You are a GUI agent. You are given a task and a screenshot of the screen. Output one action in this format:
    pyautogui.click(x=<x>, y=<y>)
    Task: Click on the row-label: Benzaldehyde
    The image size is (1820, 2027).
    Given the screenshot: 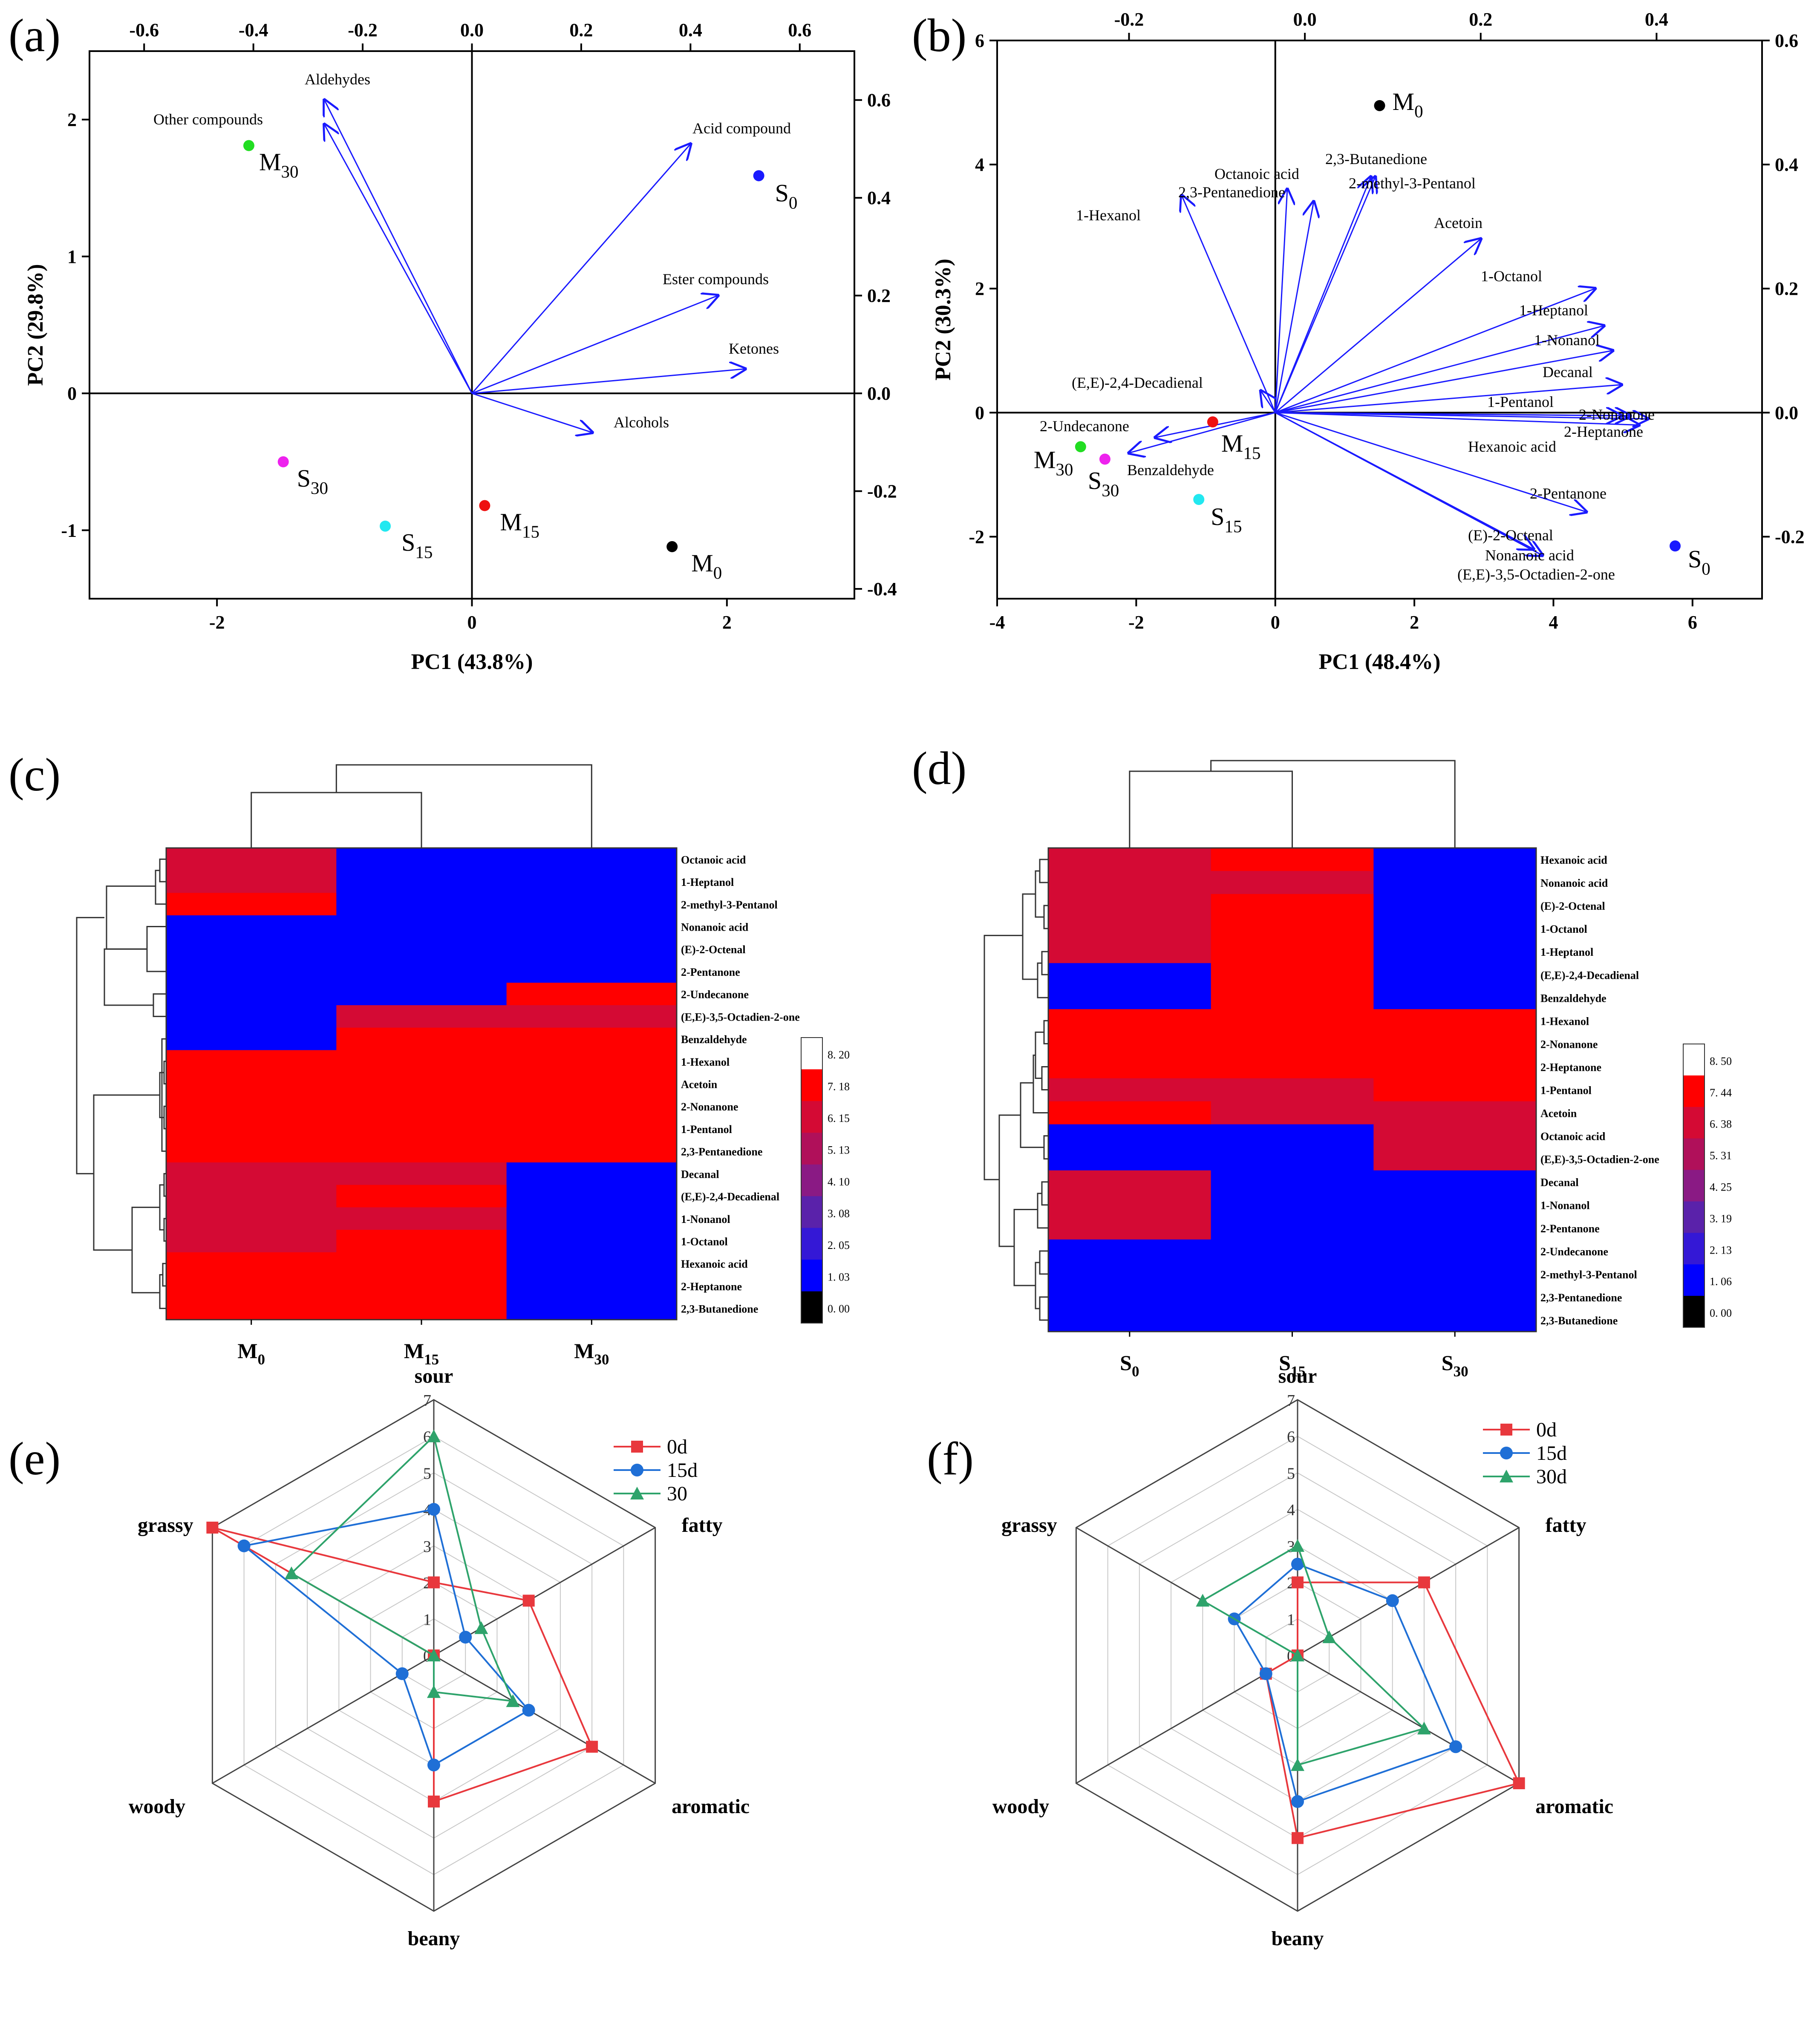 What is the action you would take?
    pyautogui.click(x=714, y=1039)
    